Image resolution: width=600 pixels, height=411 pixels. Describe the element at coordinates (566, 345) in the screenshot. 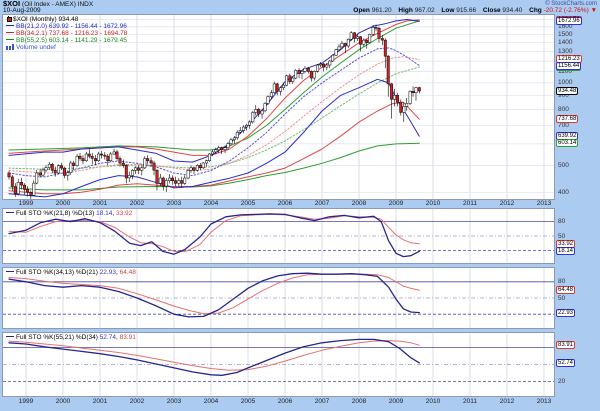

I see `stoch-bubble-83.91: 83.91` at that location.